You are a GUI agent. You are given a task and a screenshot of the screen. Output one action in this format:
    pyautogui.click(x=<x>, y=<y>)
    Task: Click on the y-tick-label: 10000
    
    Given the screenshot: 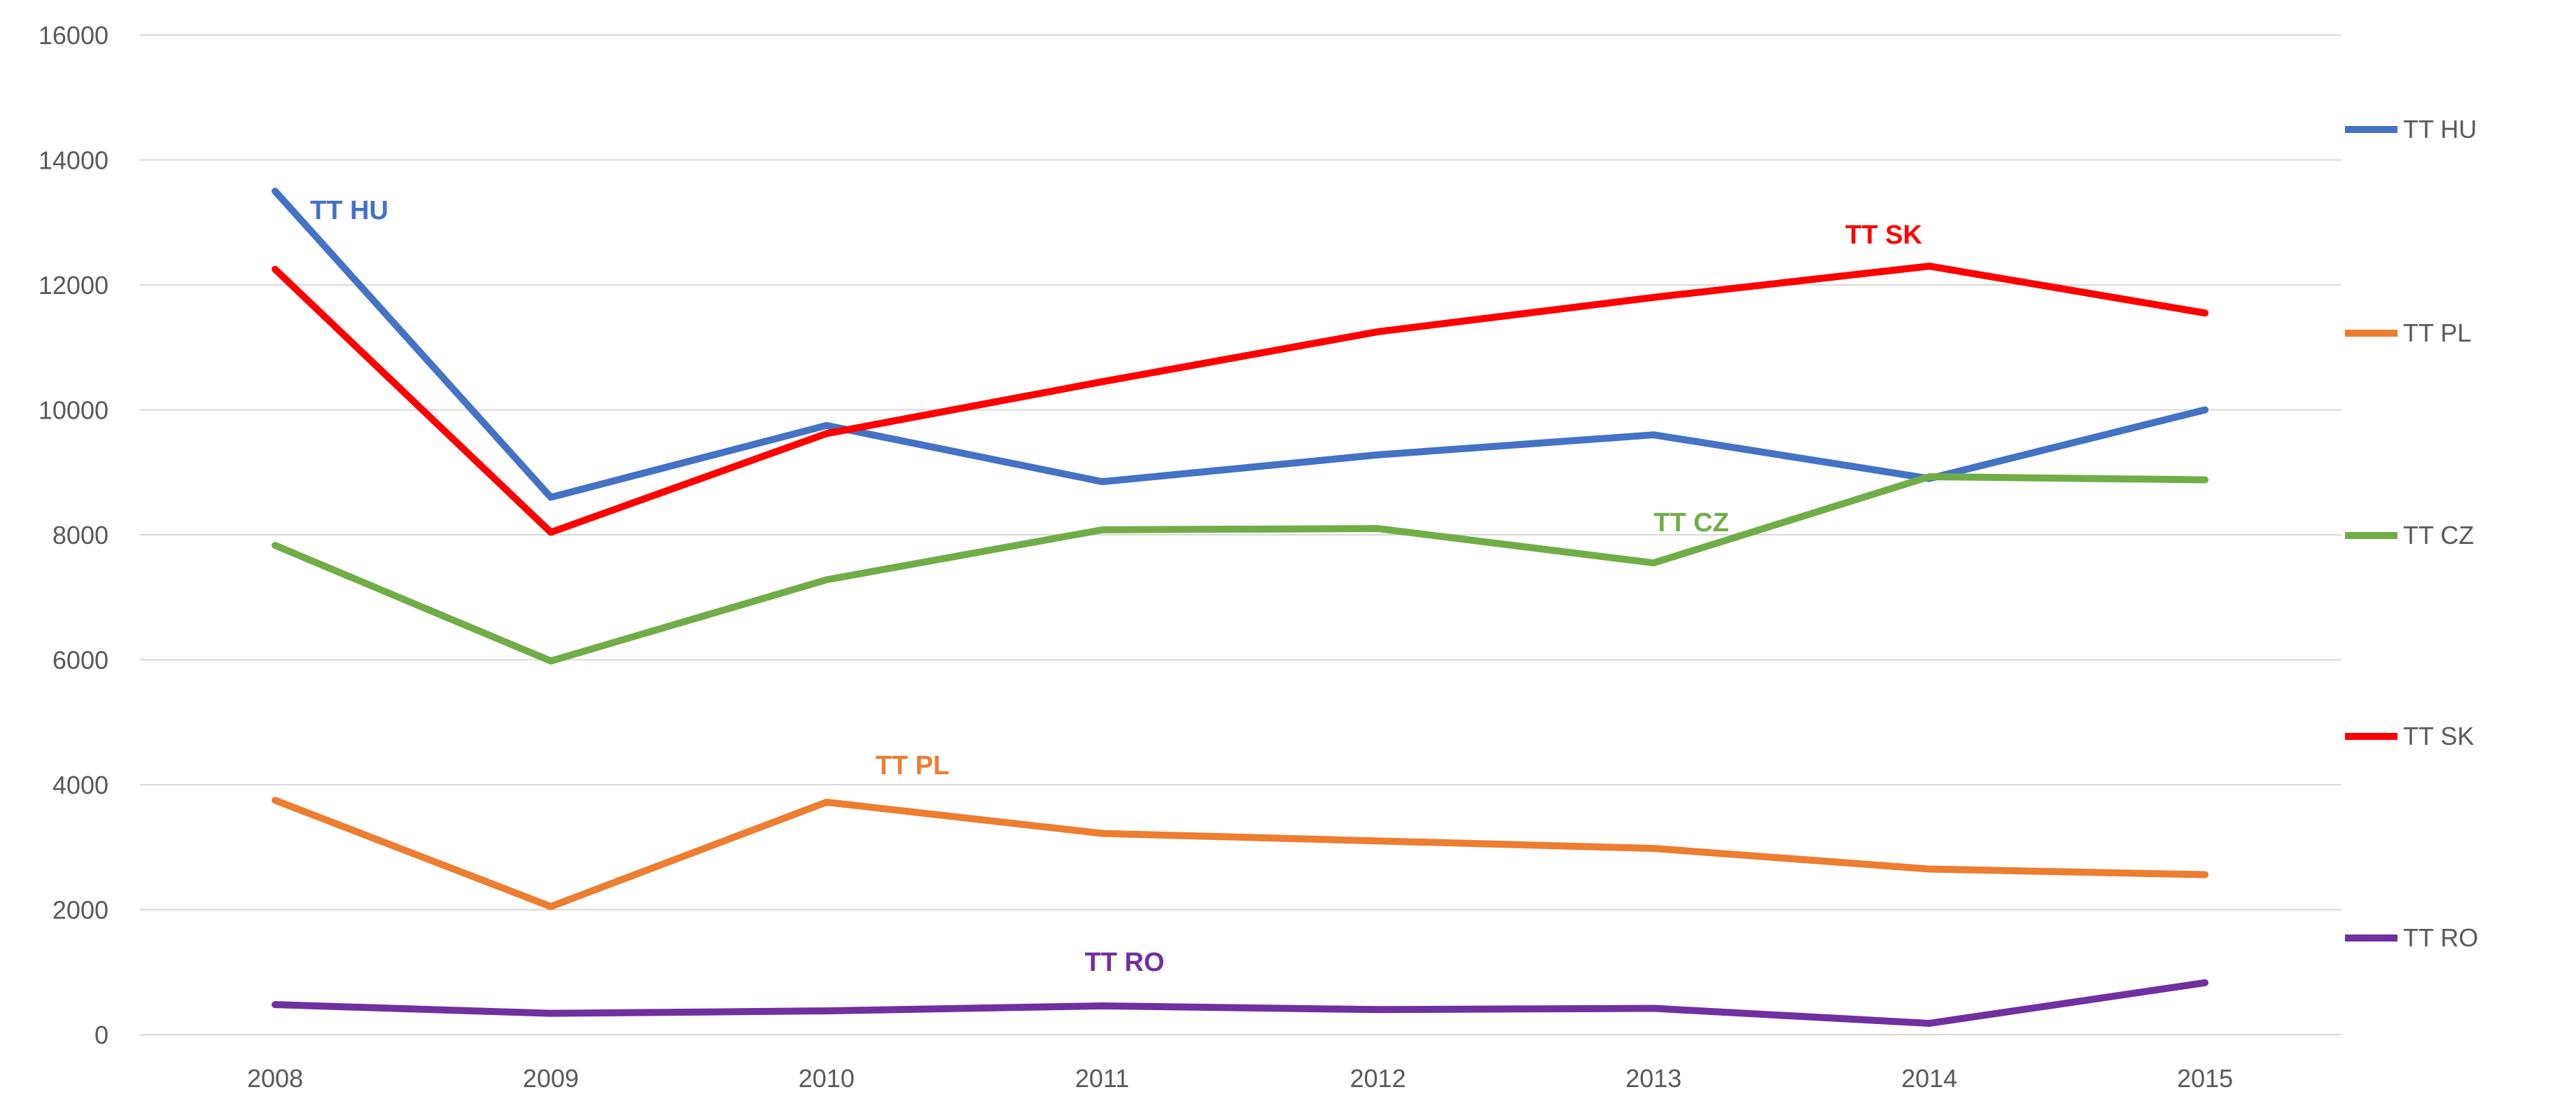 What is the action you would take?
    pyautogui.click(x=73, y=410)
    